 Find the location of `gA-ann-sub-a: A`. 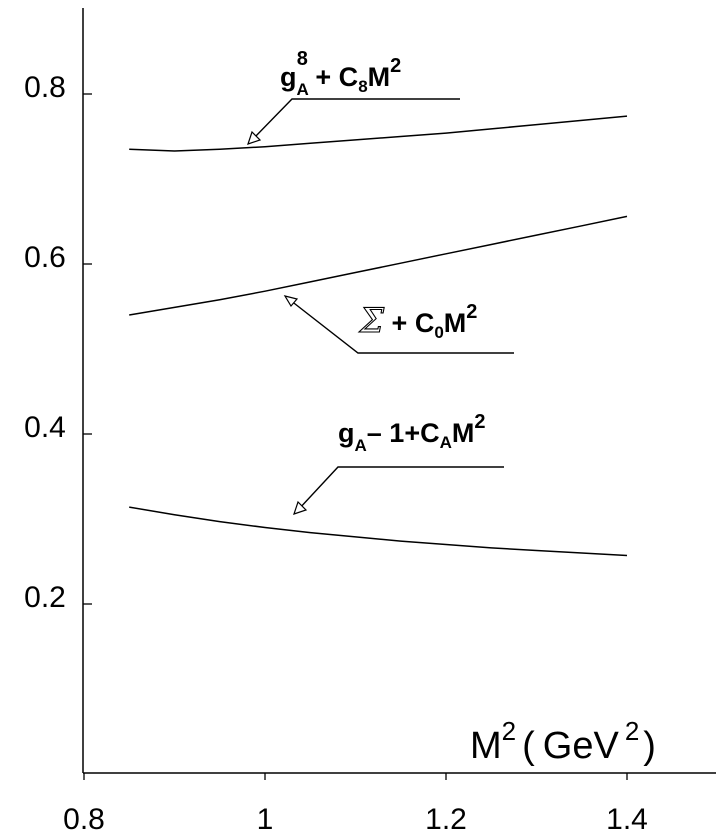

gA-ann-sub-a: A is located at coordinates (361, 445).